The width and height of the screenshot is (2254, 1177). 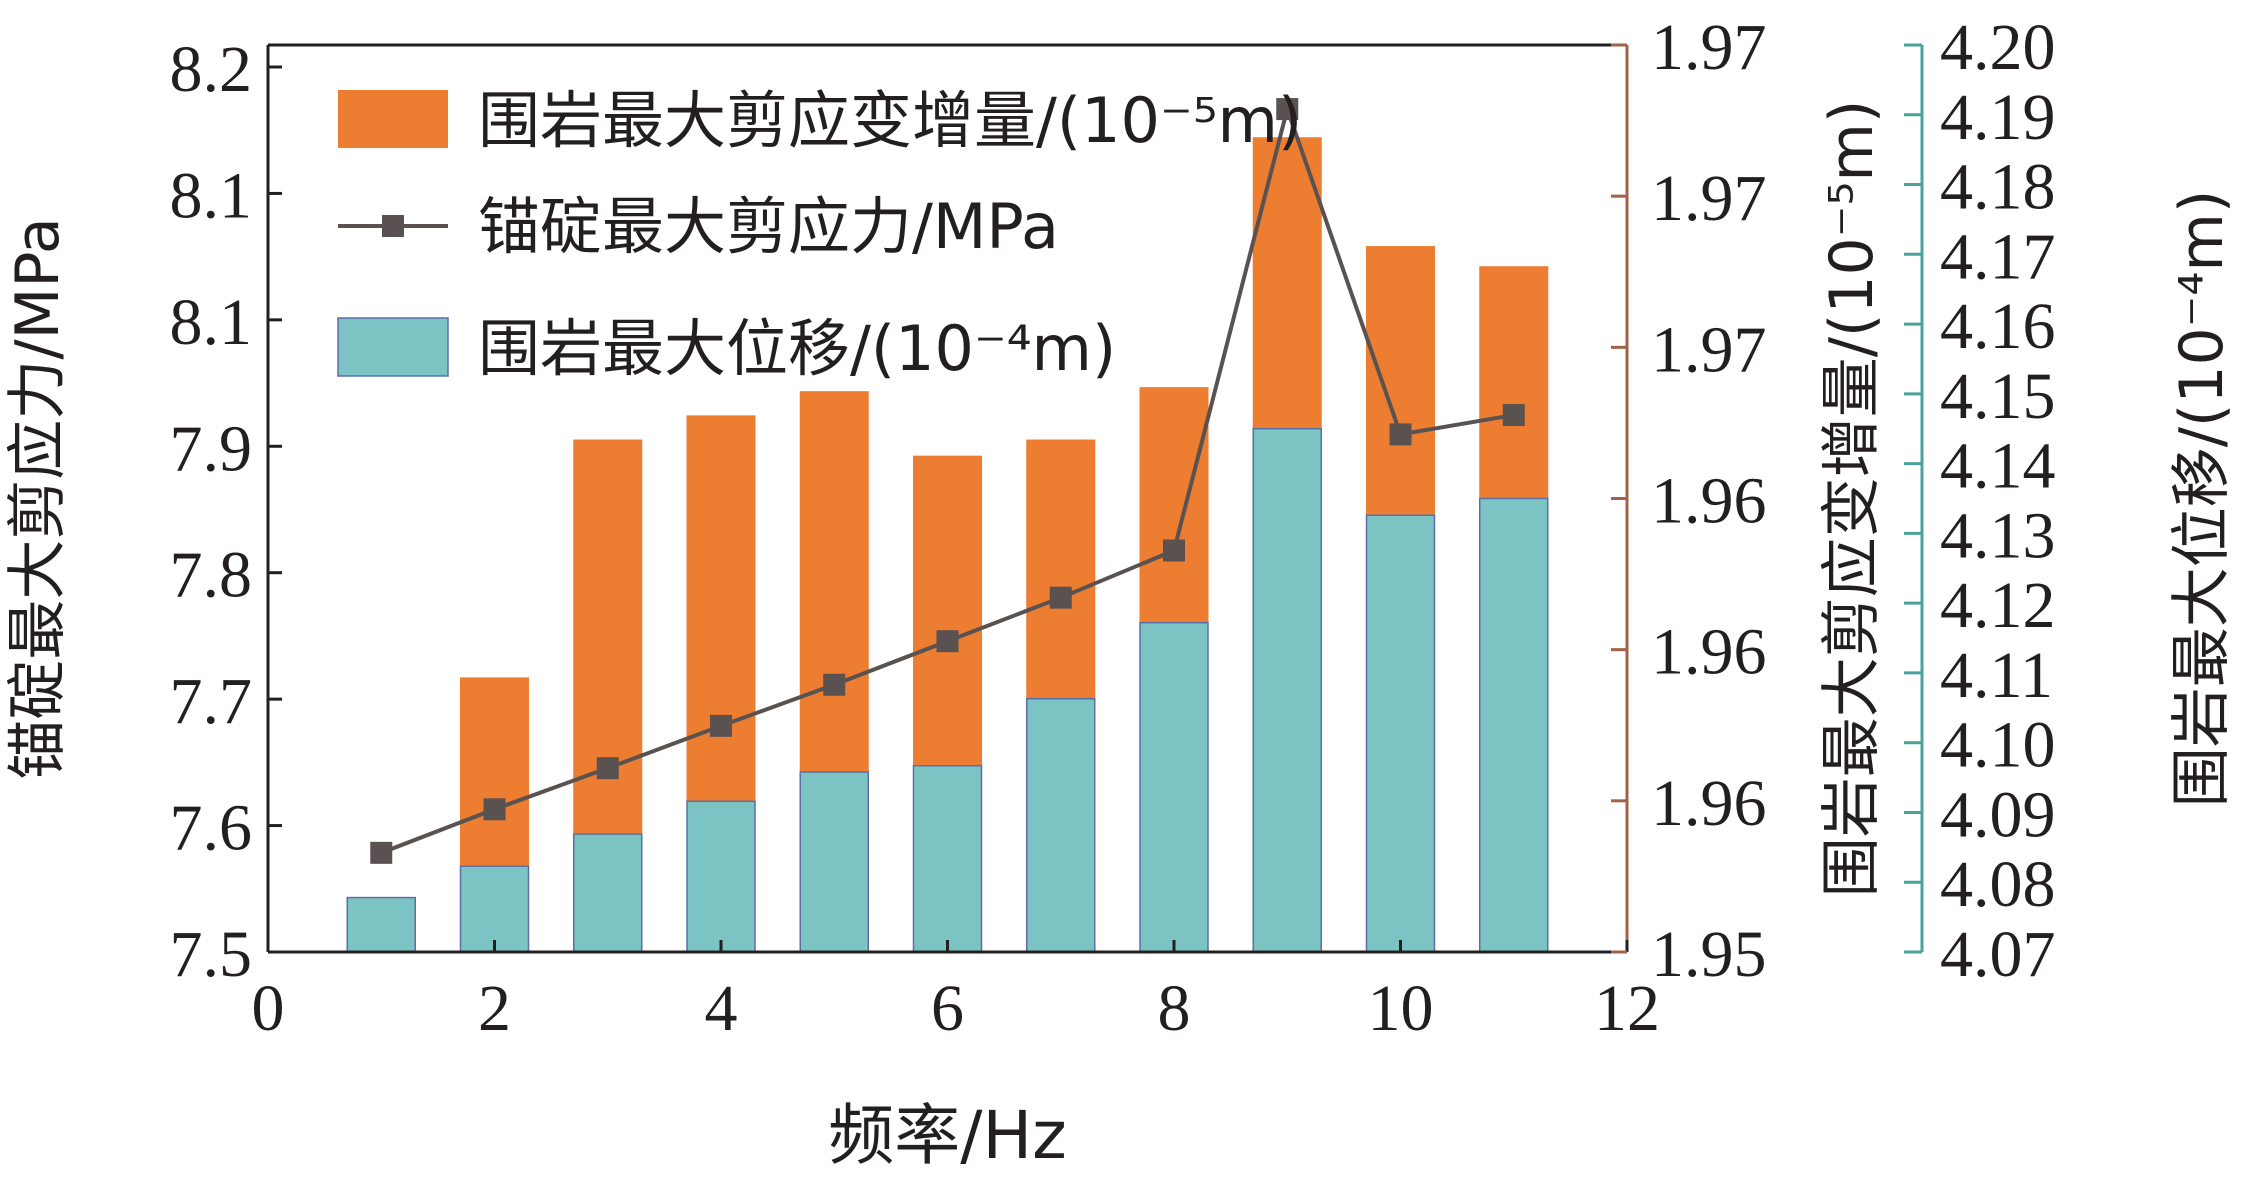 I want to click on x-tick-label: 0, so click(x=268, y=1008).